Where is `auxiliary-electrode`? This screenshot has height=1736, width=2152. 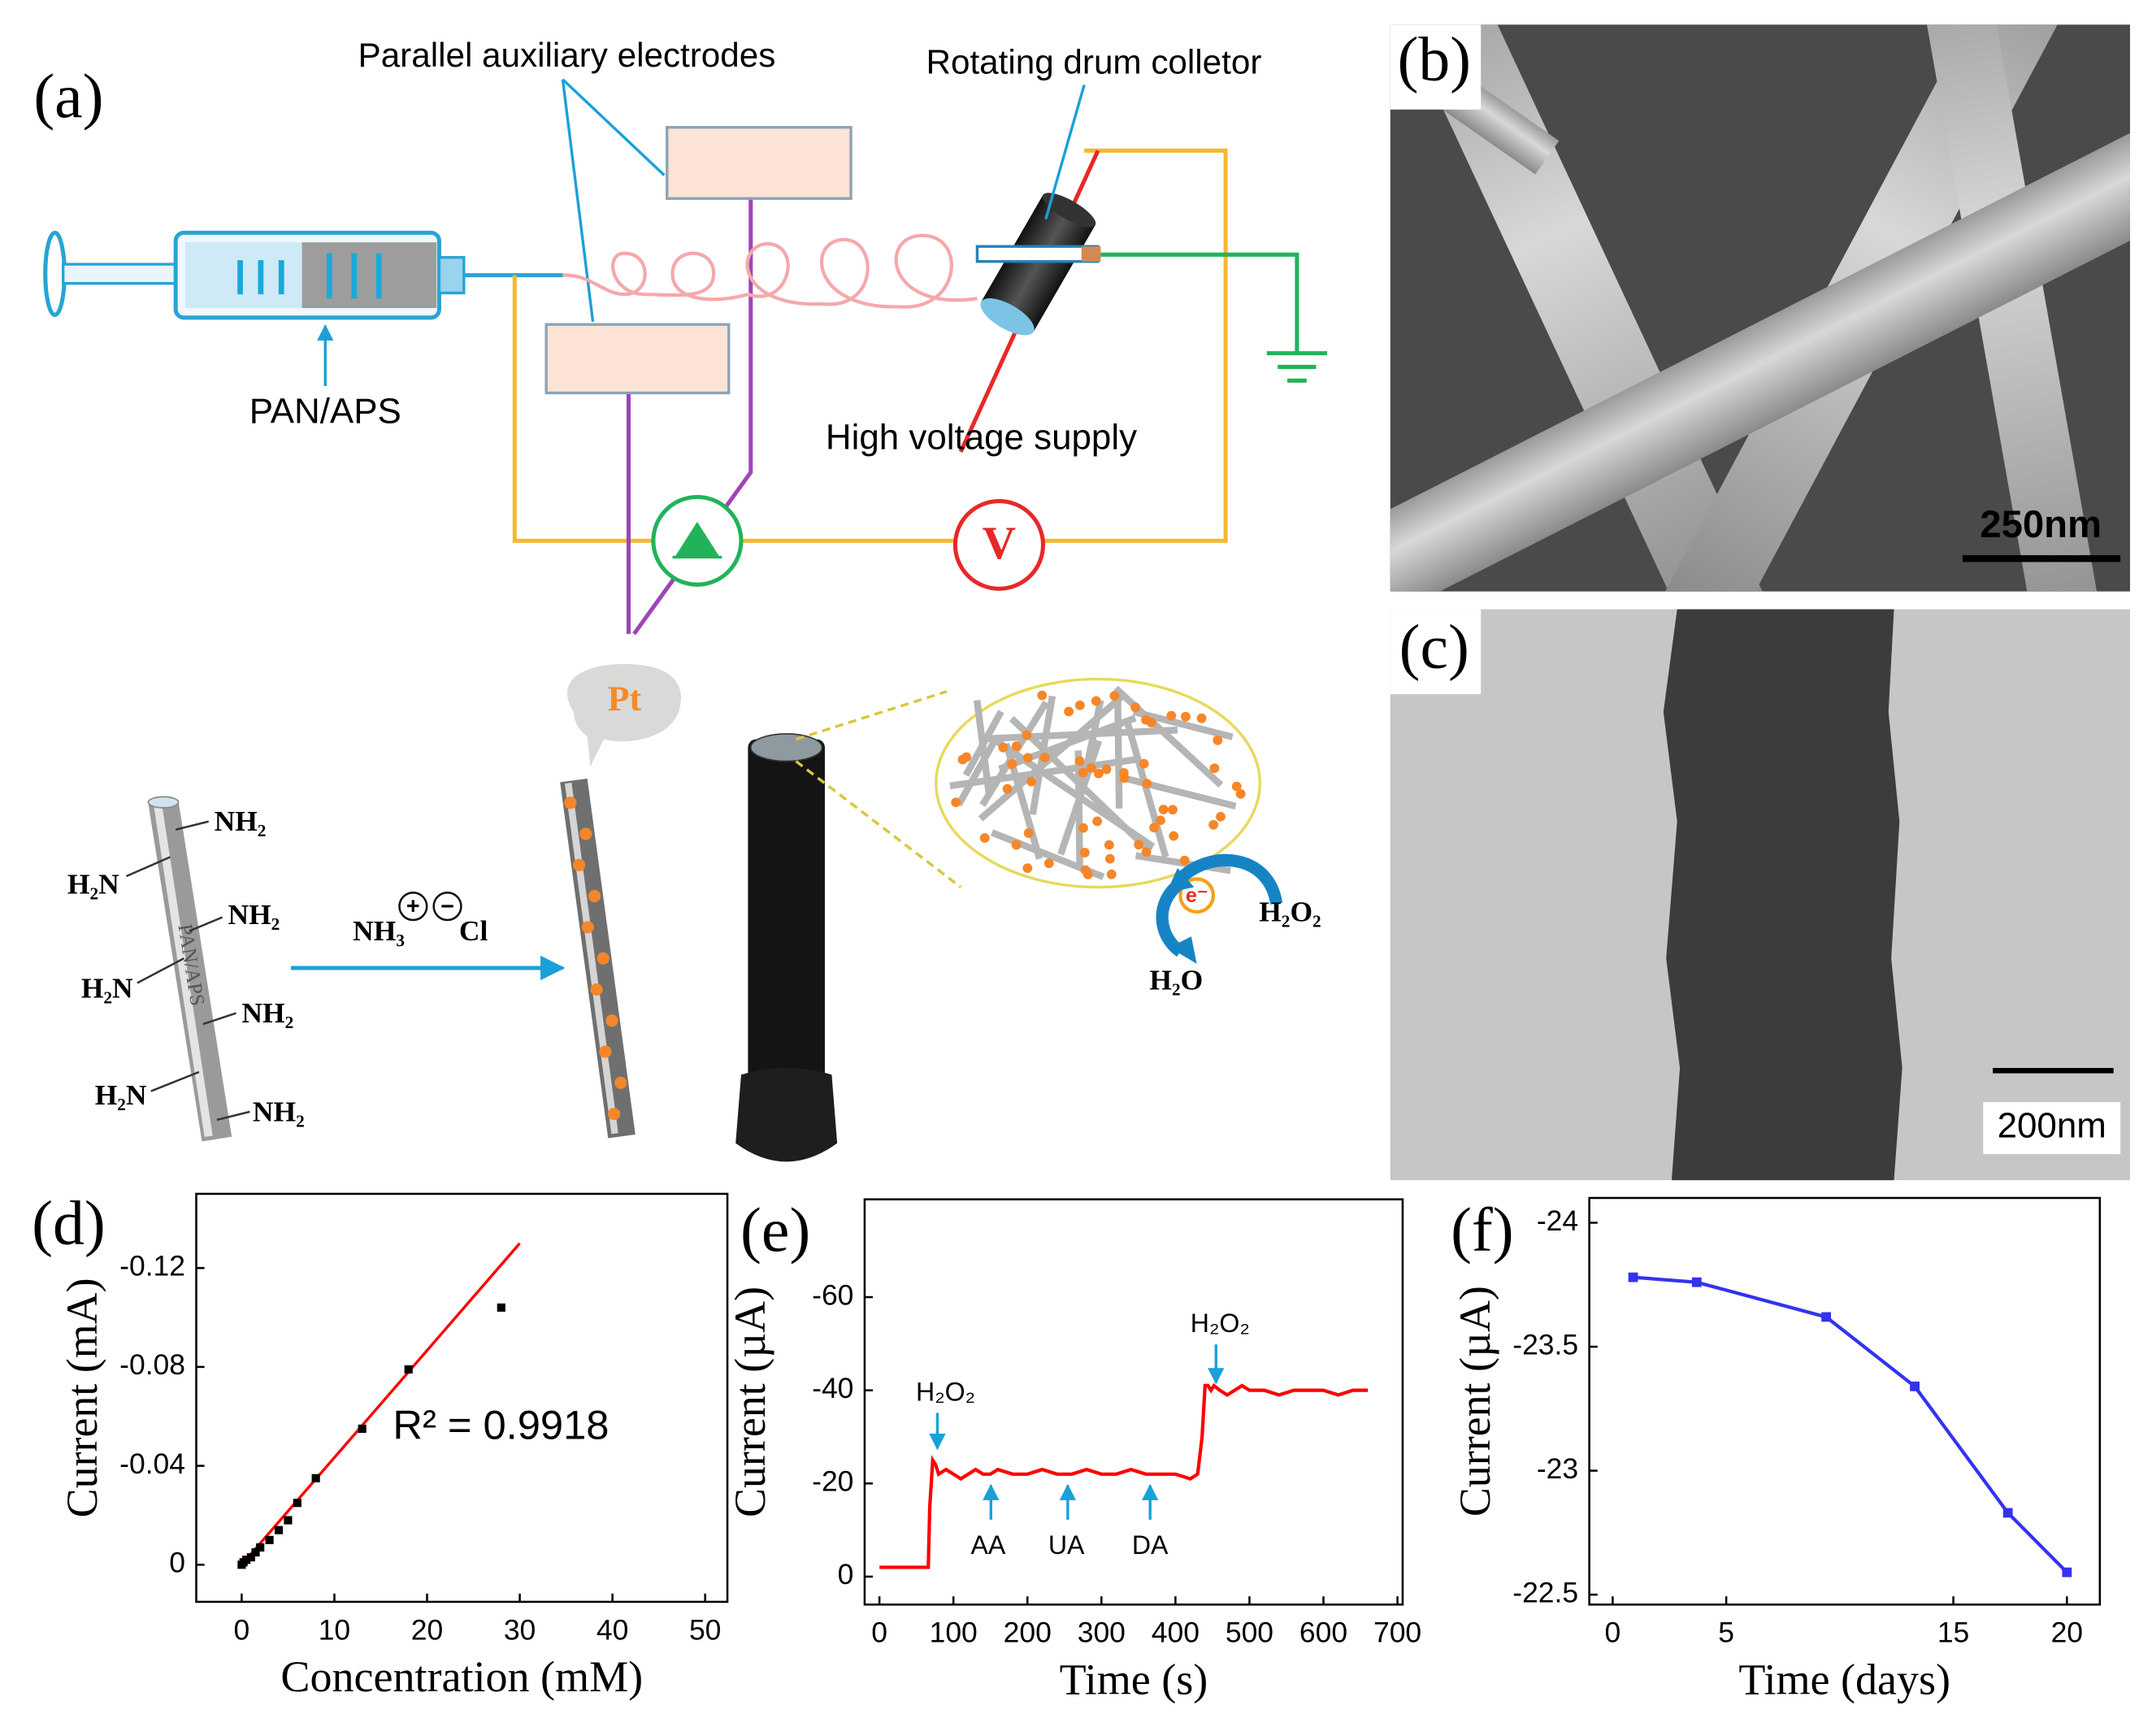 auxiliary-electrode is located at coordinates (759, 162).